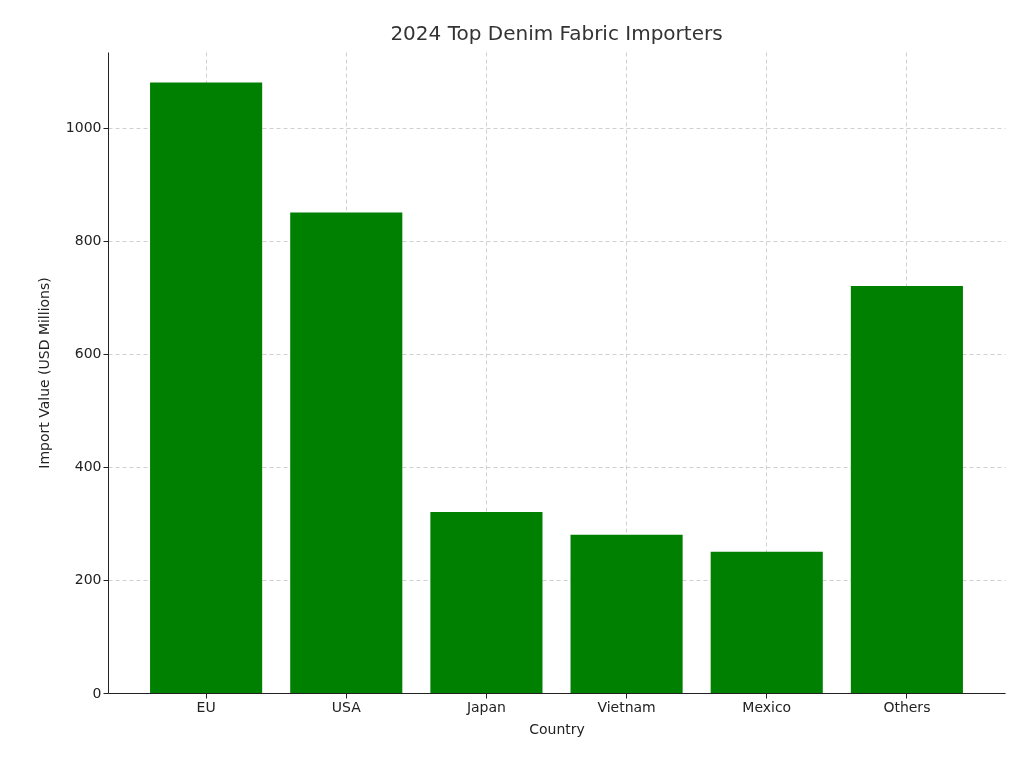 This screenshot has width=1024, height=768. Describe the element at coordinates (767, 706) in the screenshot. I see `x-tick-label: Mexico` at that location.